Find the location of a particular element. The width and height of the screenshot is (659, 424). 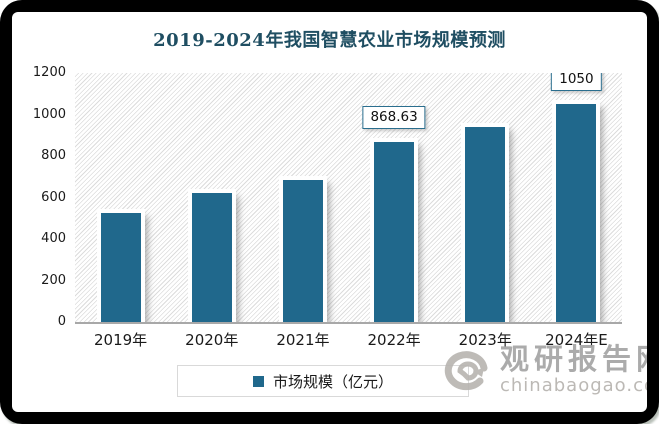

x-tick-label: 2024年E is located at coordinates (576, 340).